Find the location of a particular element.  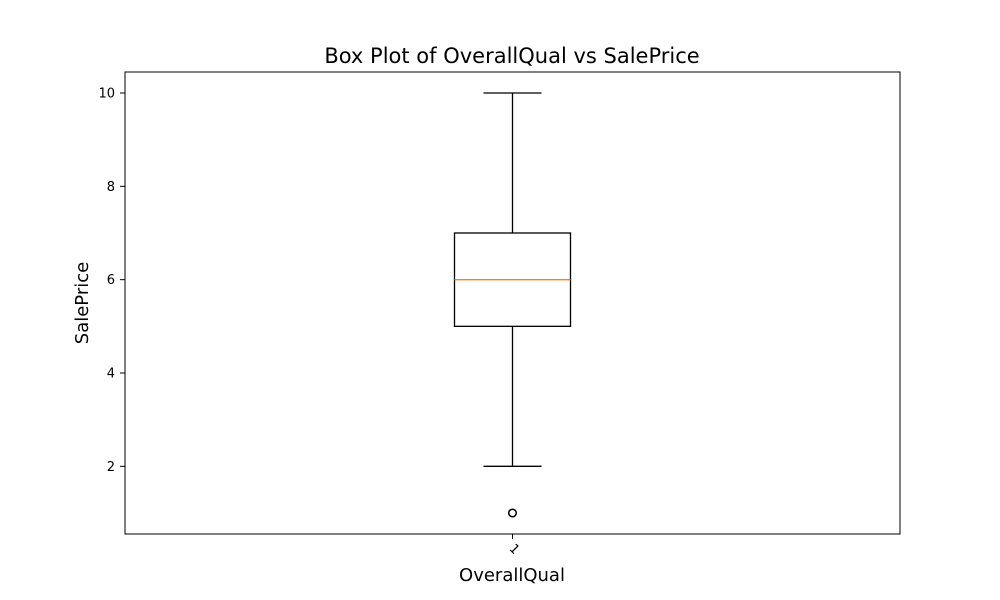

y-axis: 2 4 6 8 10 is located at coordinates (111, 281).